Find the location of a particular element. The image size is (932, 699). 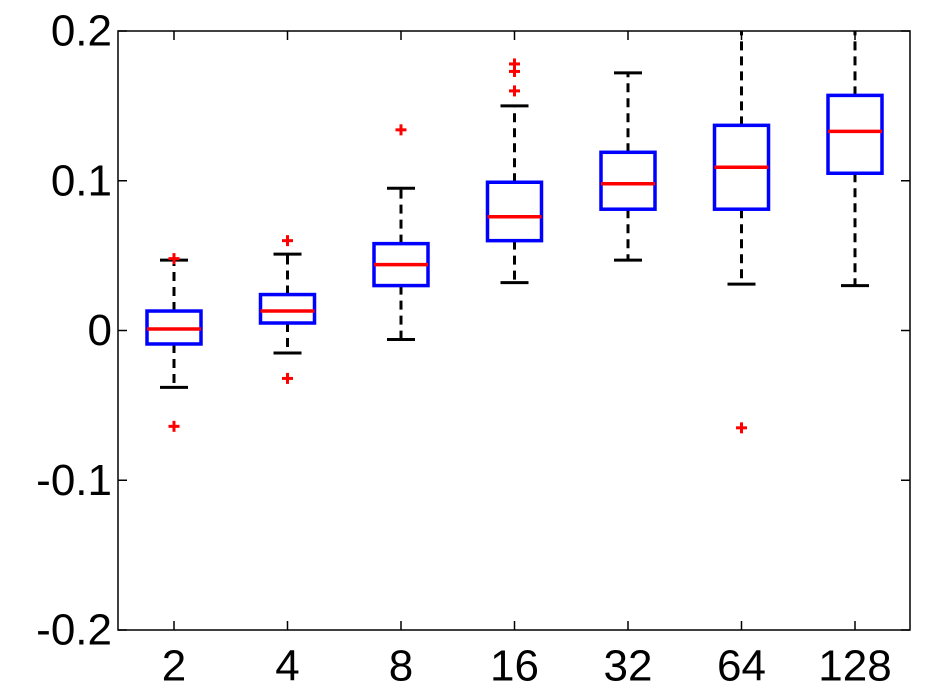

x-tick-label: 2 is located at coordinates (174, 666).